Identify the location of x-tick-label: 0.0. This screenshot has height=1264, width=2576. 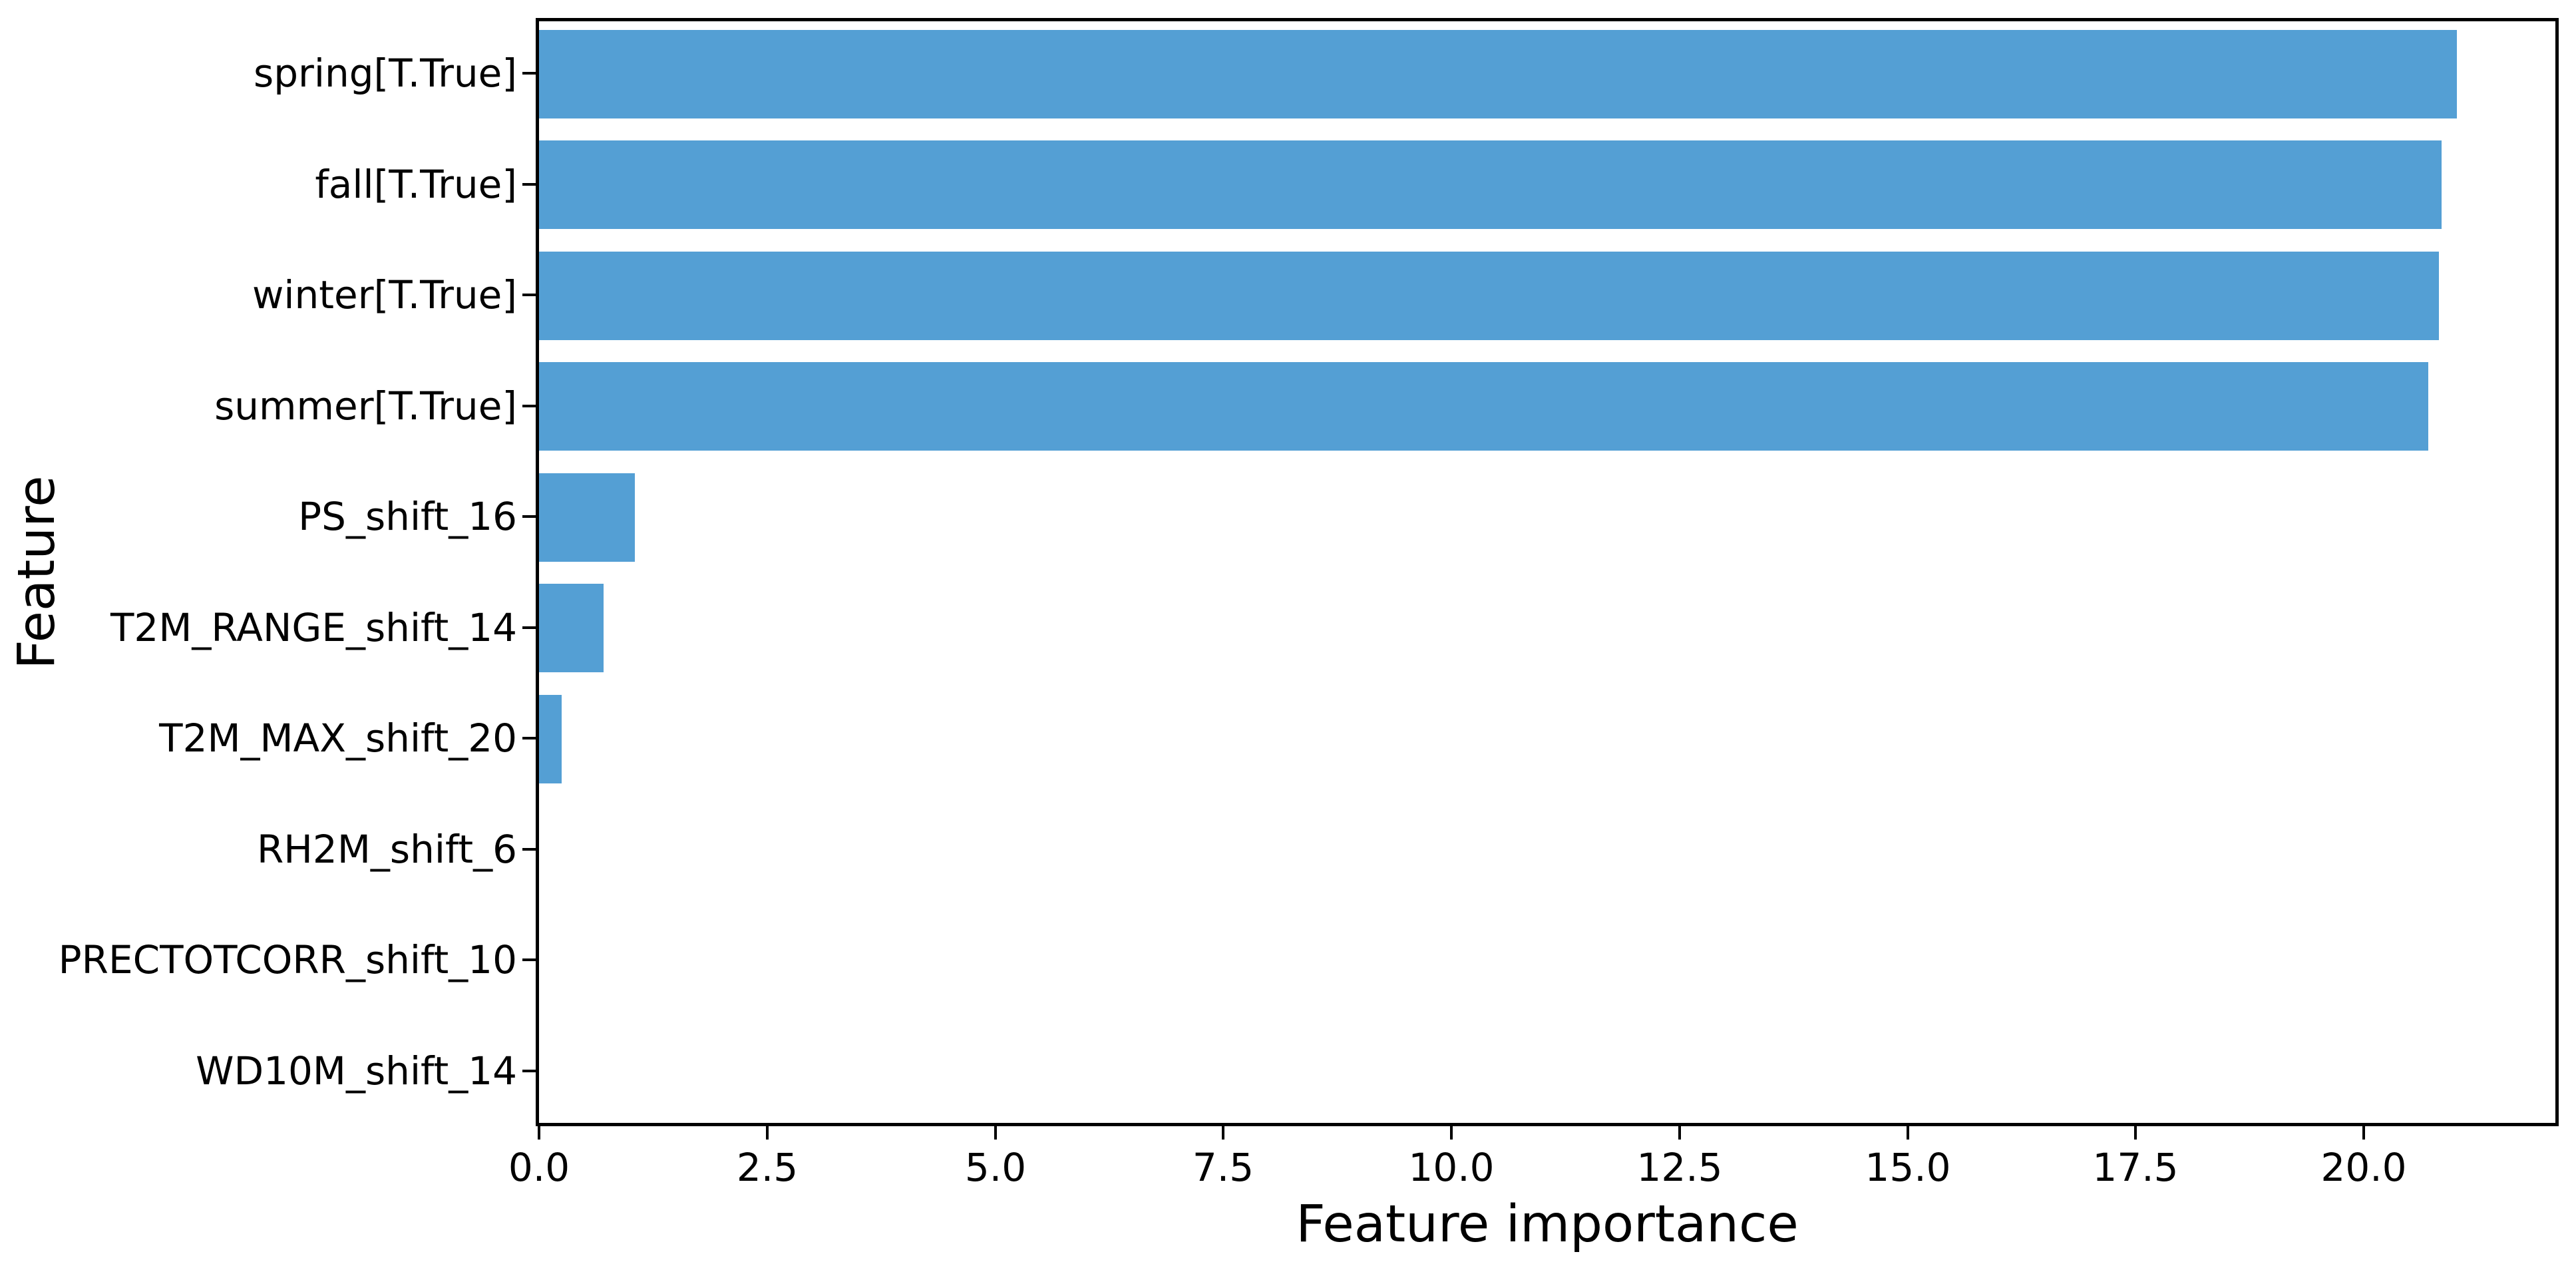
(539, 1167).